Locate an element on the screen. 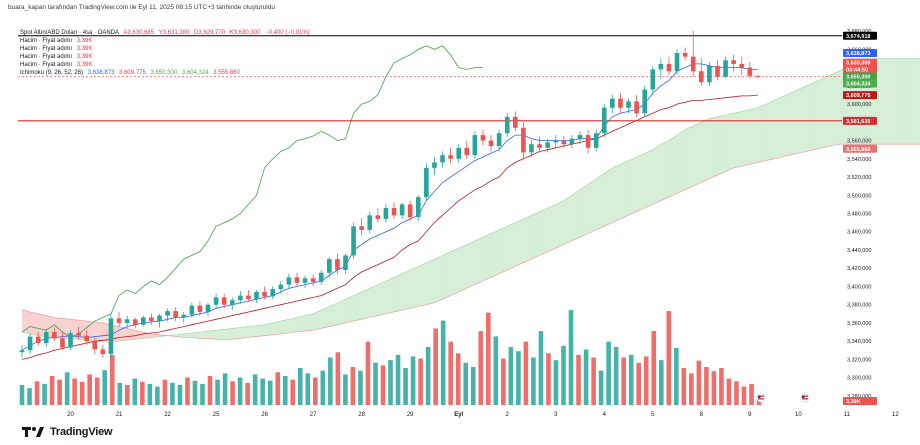  price-tick-label: 3,320,000 is located at coordinates (859, 360).